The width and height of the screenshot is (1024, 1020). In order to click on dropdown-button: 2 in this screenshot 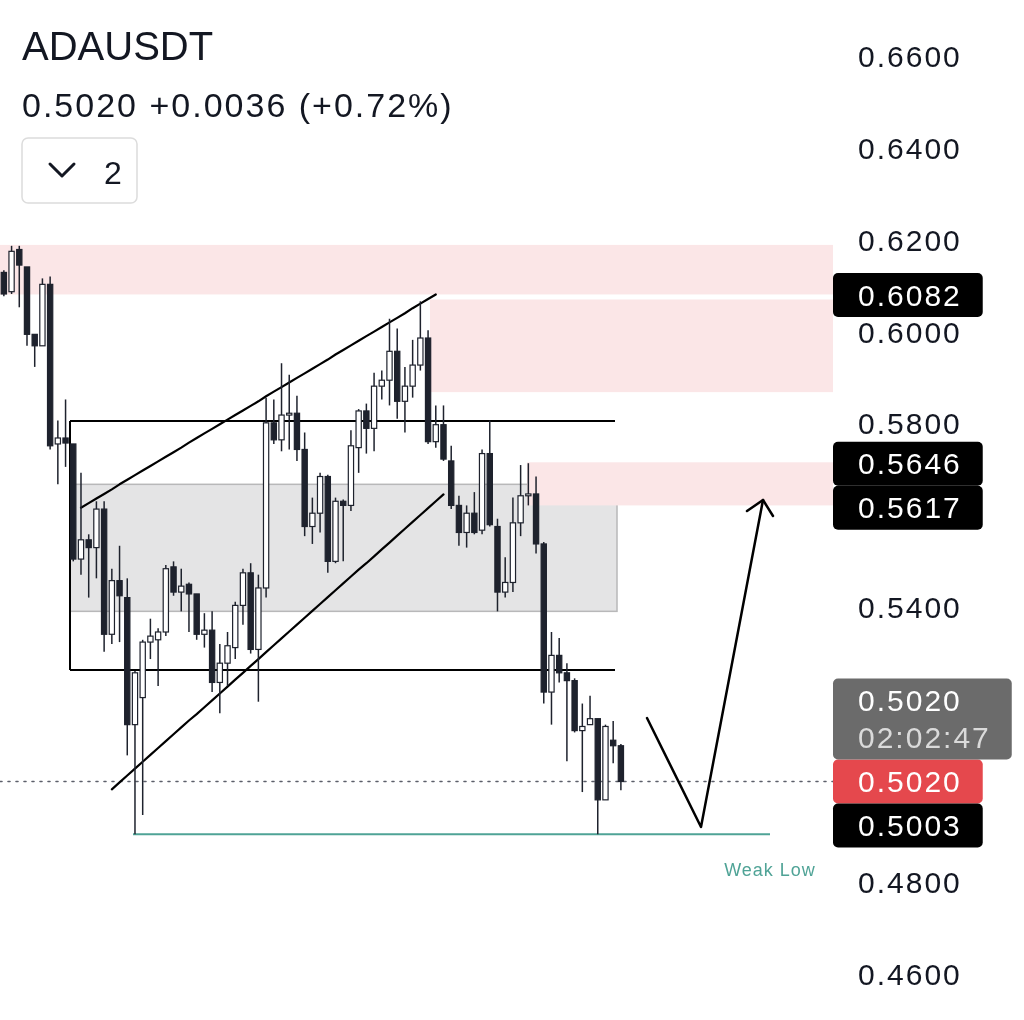, I will do `click(79, 170)`.